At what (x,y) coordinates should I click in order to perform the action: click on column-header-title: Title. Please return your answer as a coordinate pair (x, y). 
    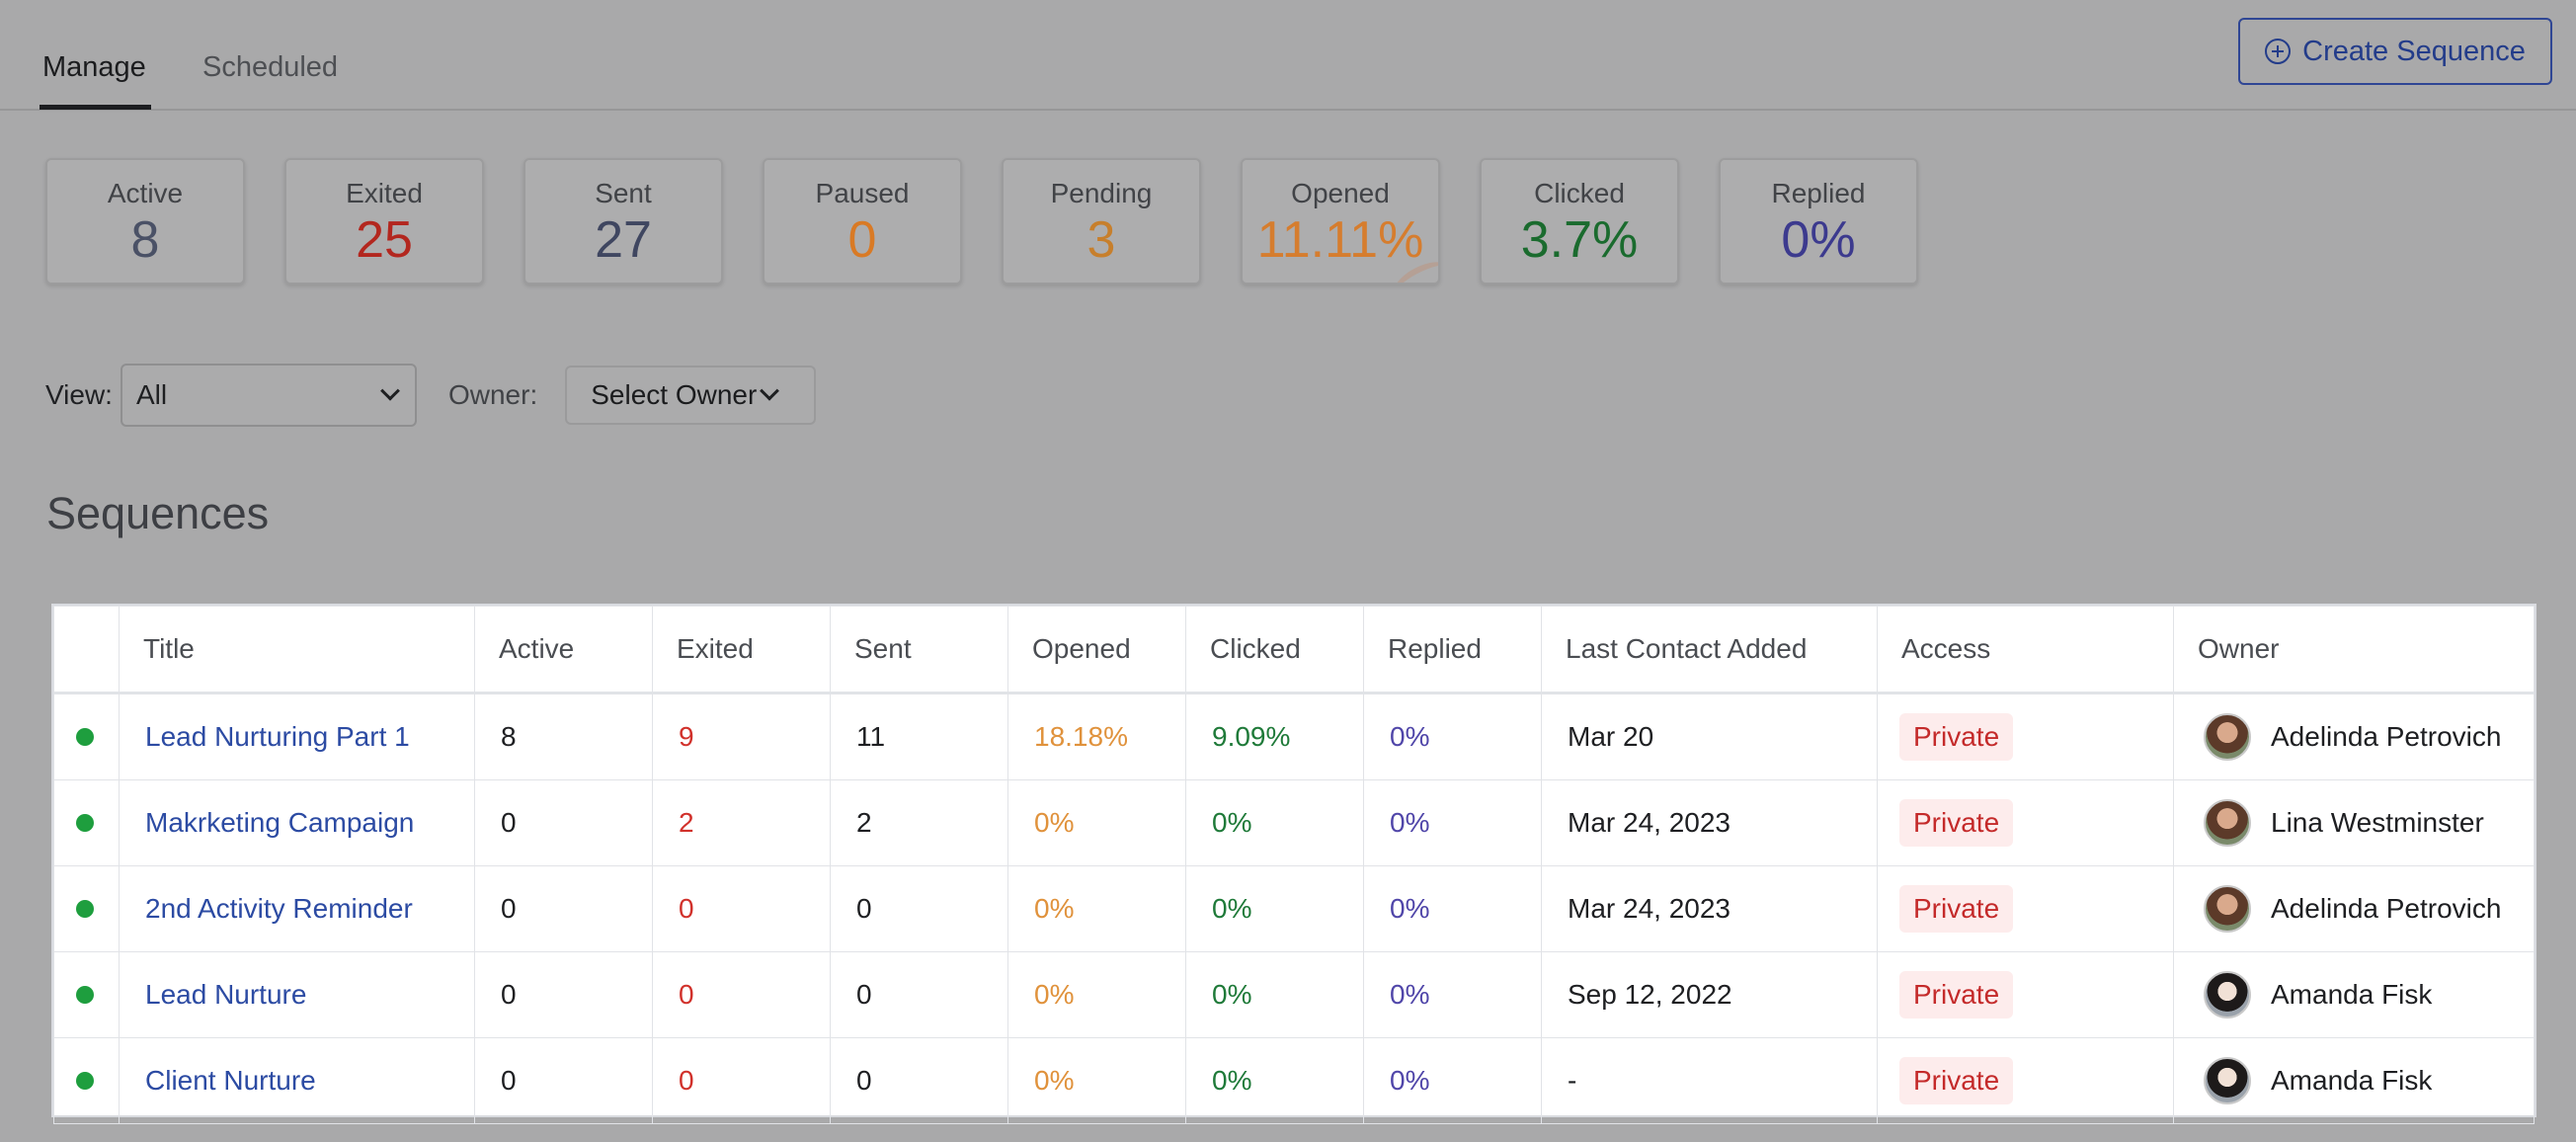
    Looking at the image, I should click on (297, 650).